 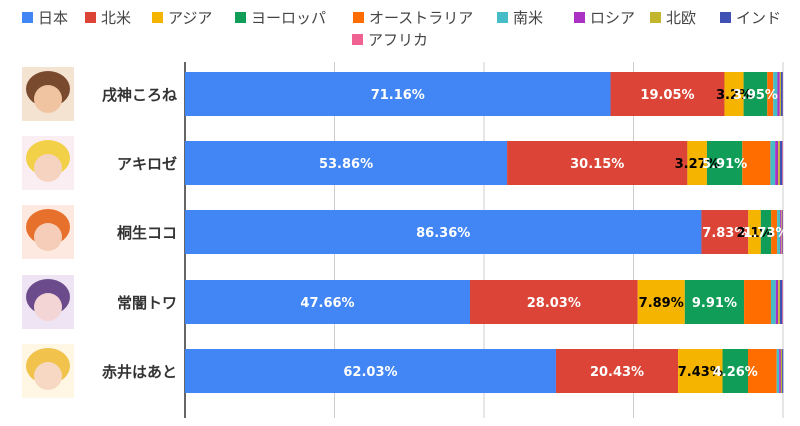 What do you see at coordinates (612, 18) in the screenshot?
I see `legend-label: ロシア` at bounding box center [612, 18].